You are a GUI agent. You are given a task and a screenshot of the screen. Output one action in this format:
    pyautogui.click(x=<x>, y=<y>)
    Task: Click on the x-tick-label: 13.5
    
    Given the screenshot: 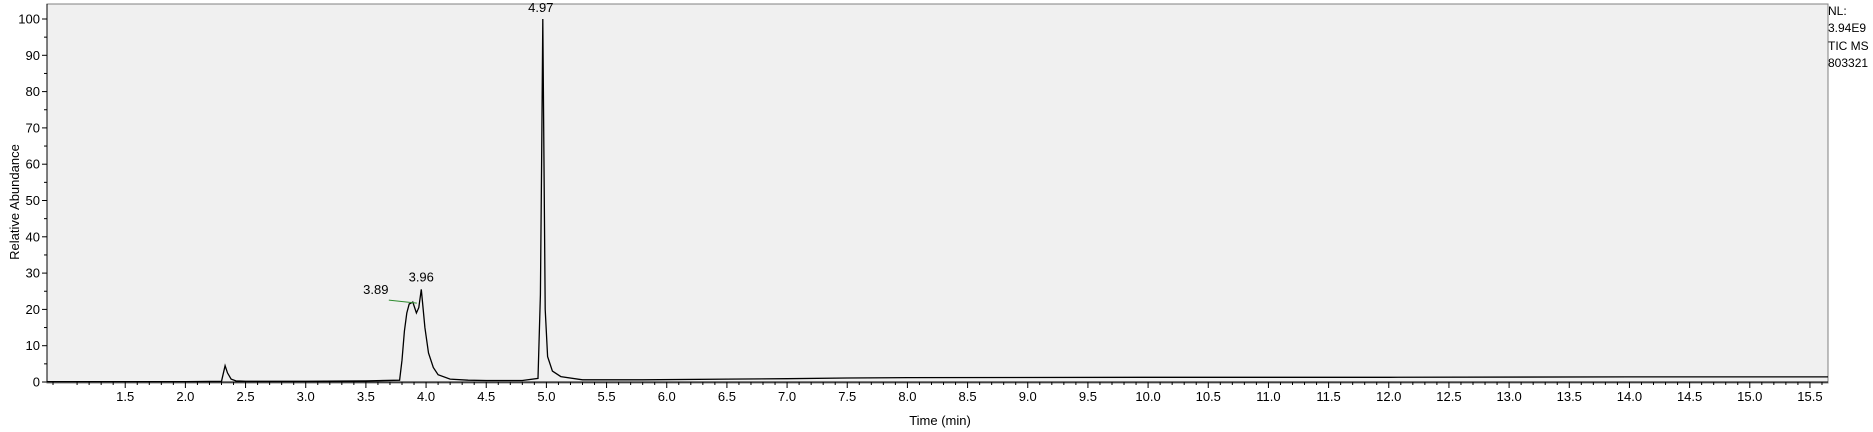 What is the action you would take?
    pyautogui.click(x=1569, y=396)
    